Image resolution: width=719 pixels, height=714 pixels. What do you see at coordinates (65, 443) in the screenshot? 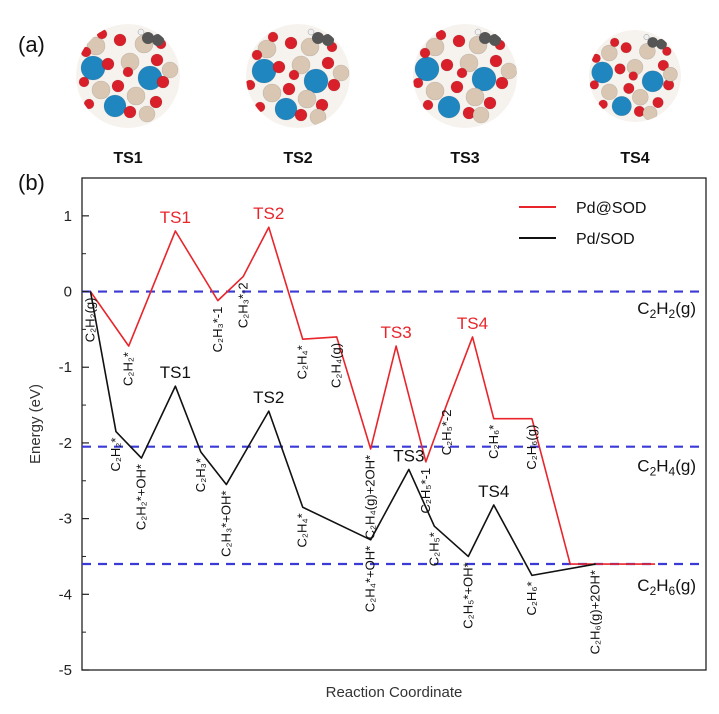
I see `y-tick-label: -2` at bounding box center [65, 443].